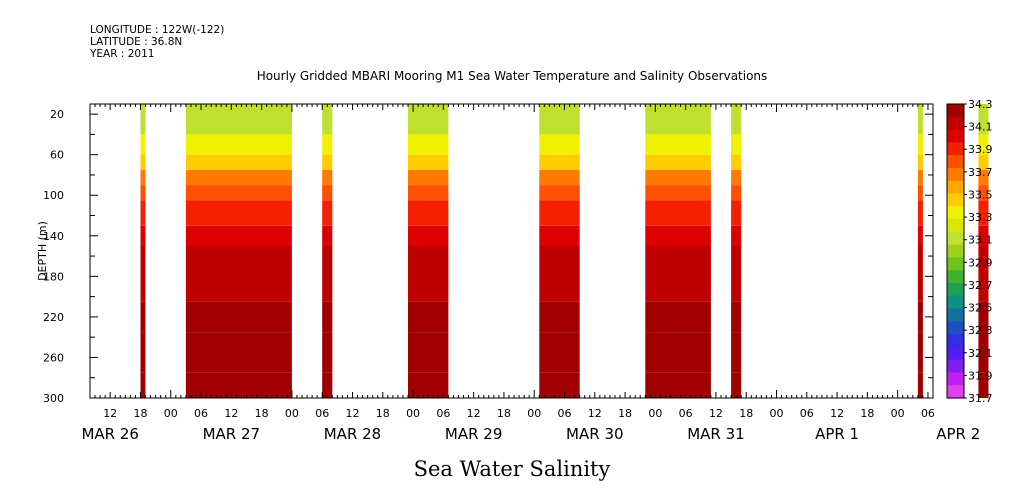 The image size is (1009, 504). Describe the element at coordinates (980, 217) in the screenshot. I see `colorbar-label: 33.3` at that location.